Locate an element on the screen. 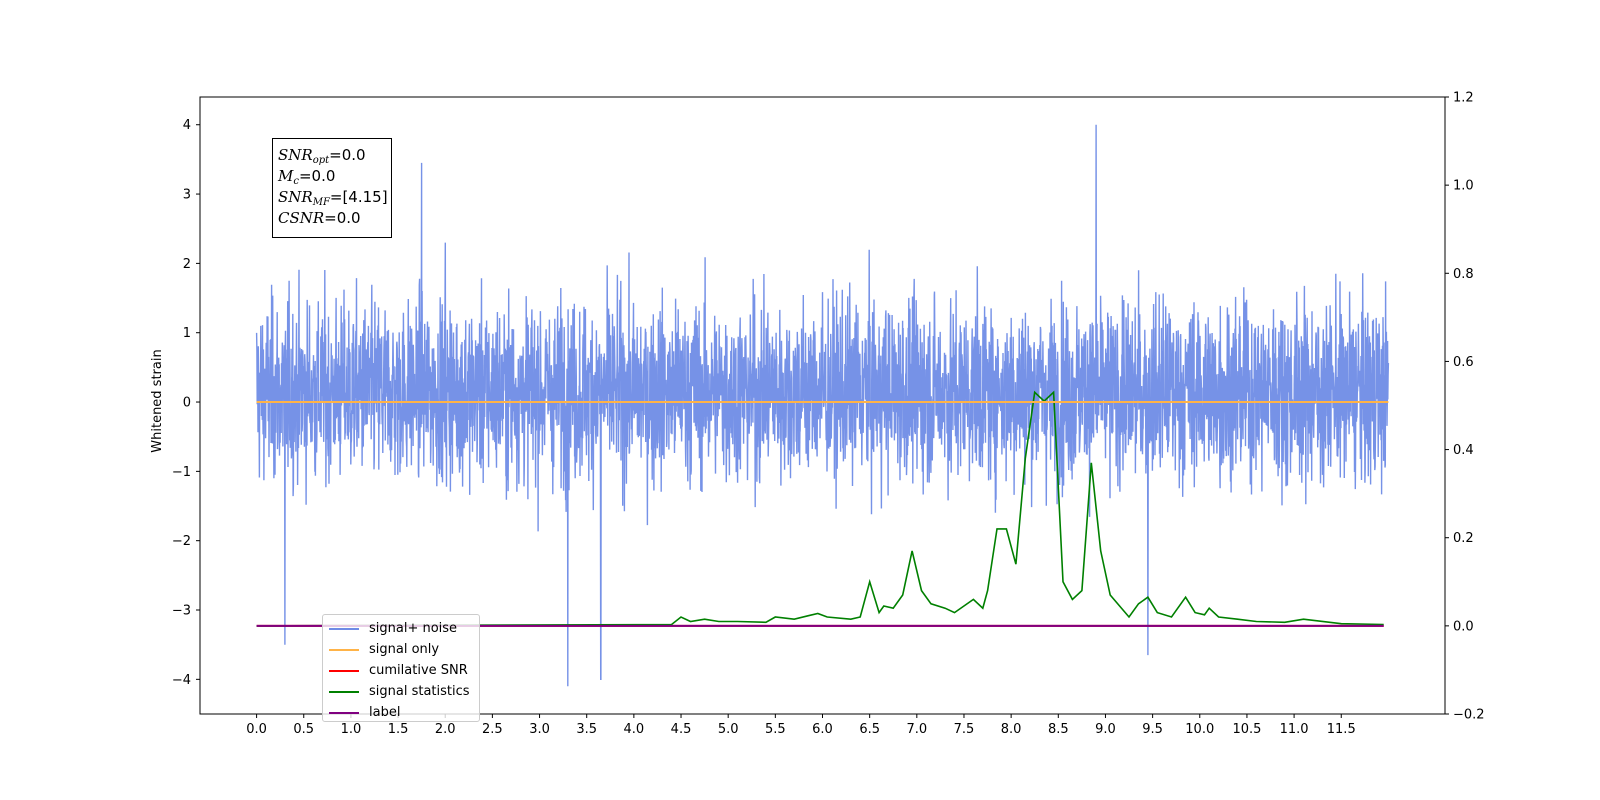 The width and height of the screenshot is (1600, 800). x-tick-label: 1.5 is located at coordinates (398, 729).